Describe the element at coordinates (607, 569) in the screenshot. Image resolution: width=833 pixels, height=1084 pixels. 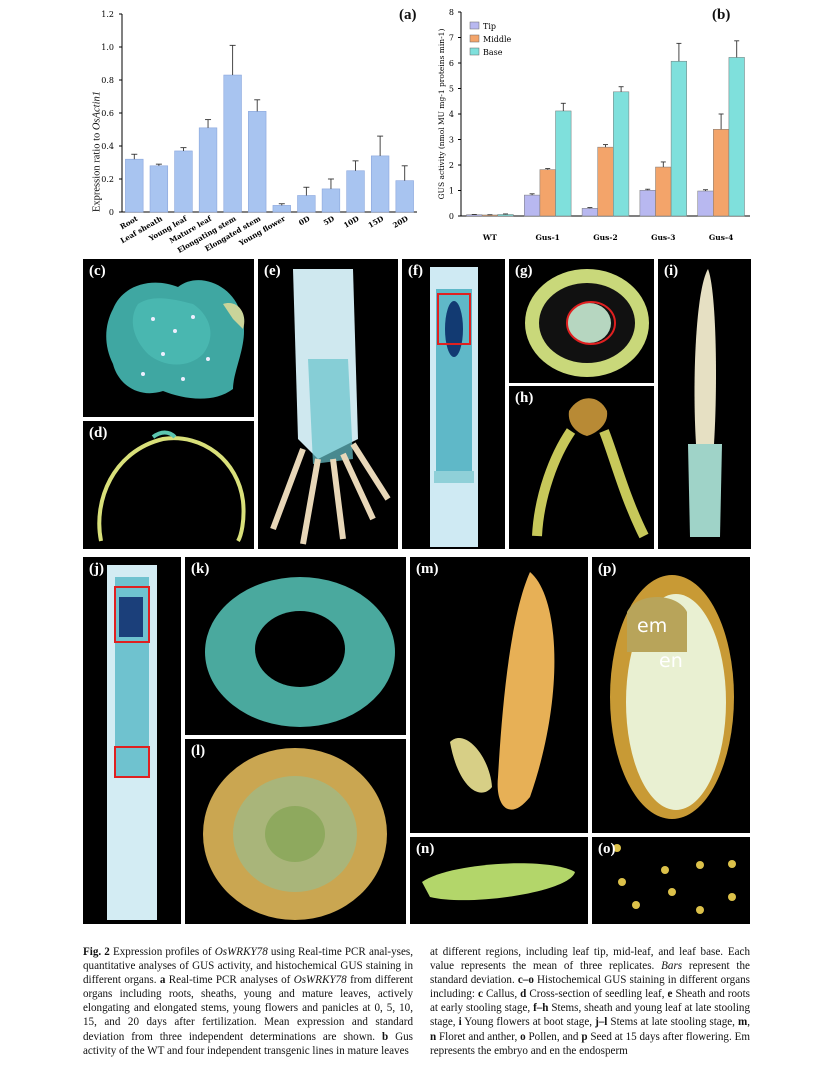
I see `panel-label-p: (p)` at that location.